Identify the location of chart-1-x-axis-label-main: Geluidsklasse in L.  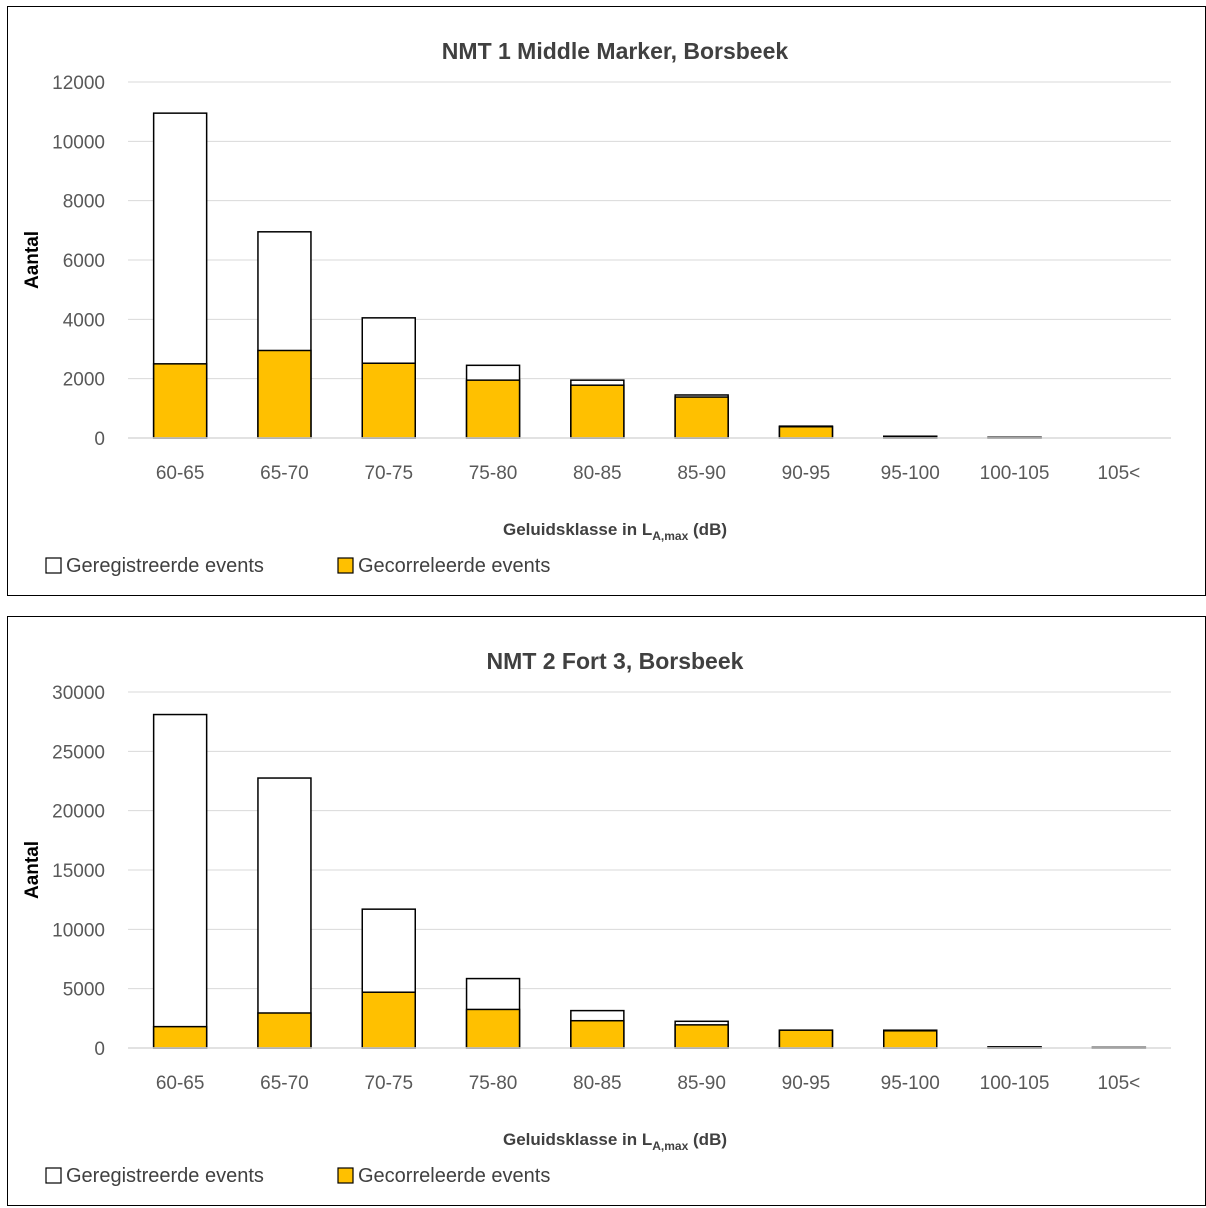
(577, 529).